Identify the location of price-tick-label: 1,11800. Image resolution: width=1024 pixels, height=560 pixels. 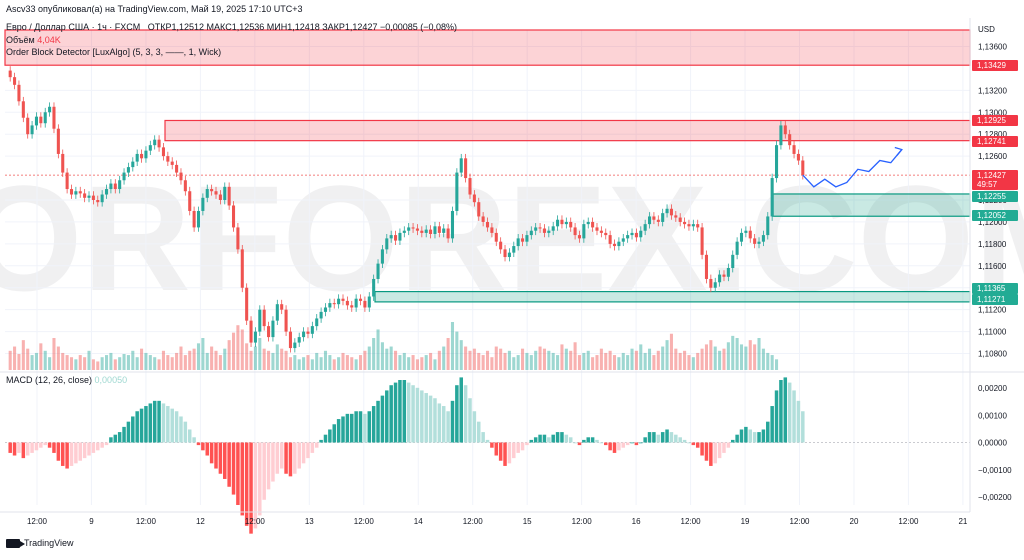
(992, 244).